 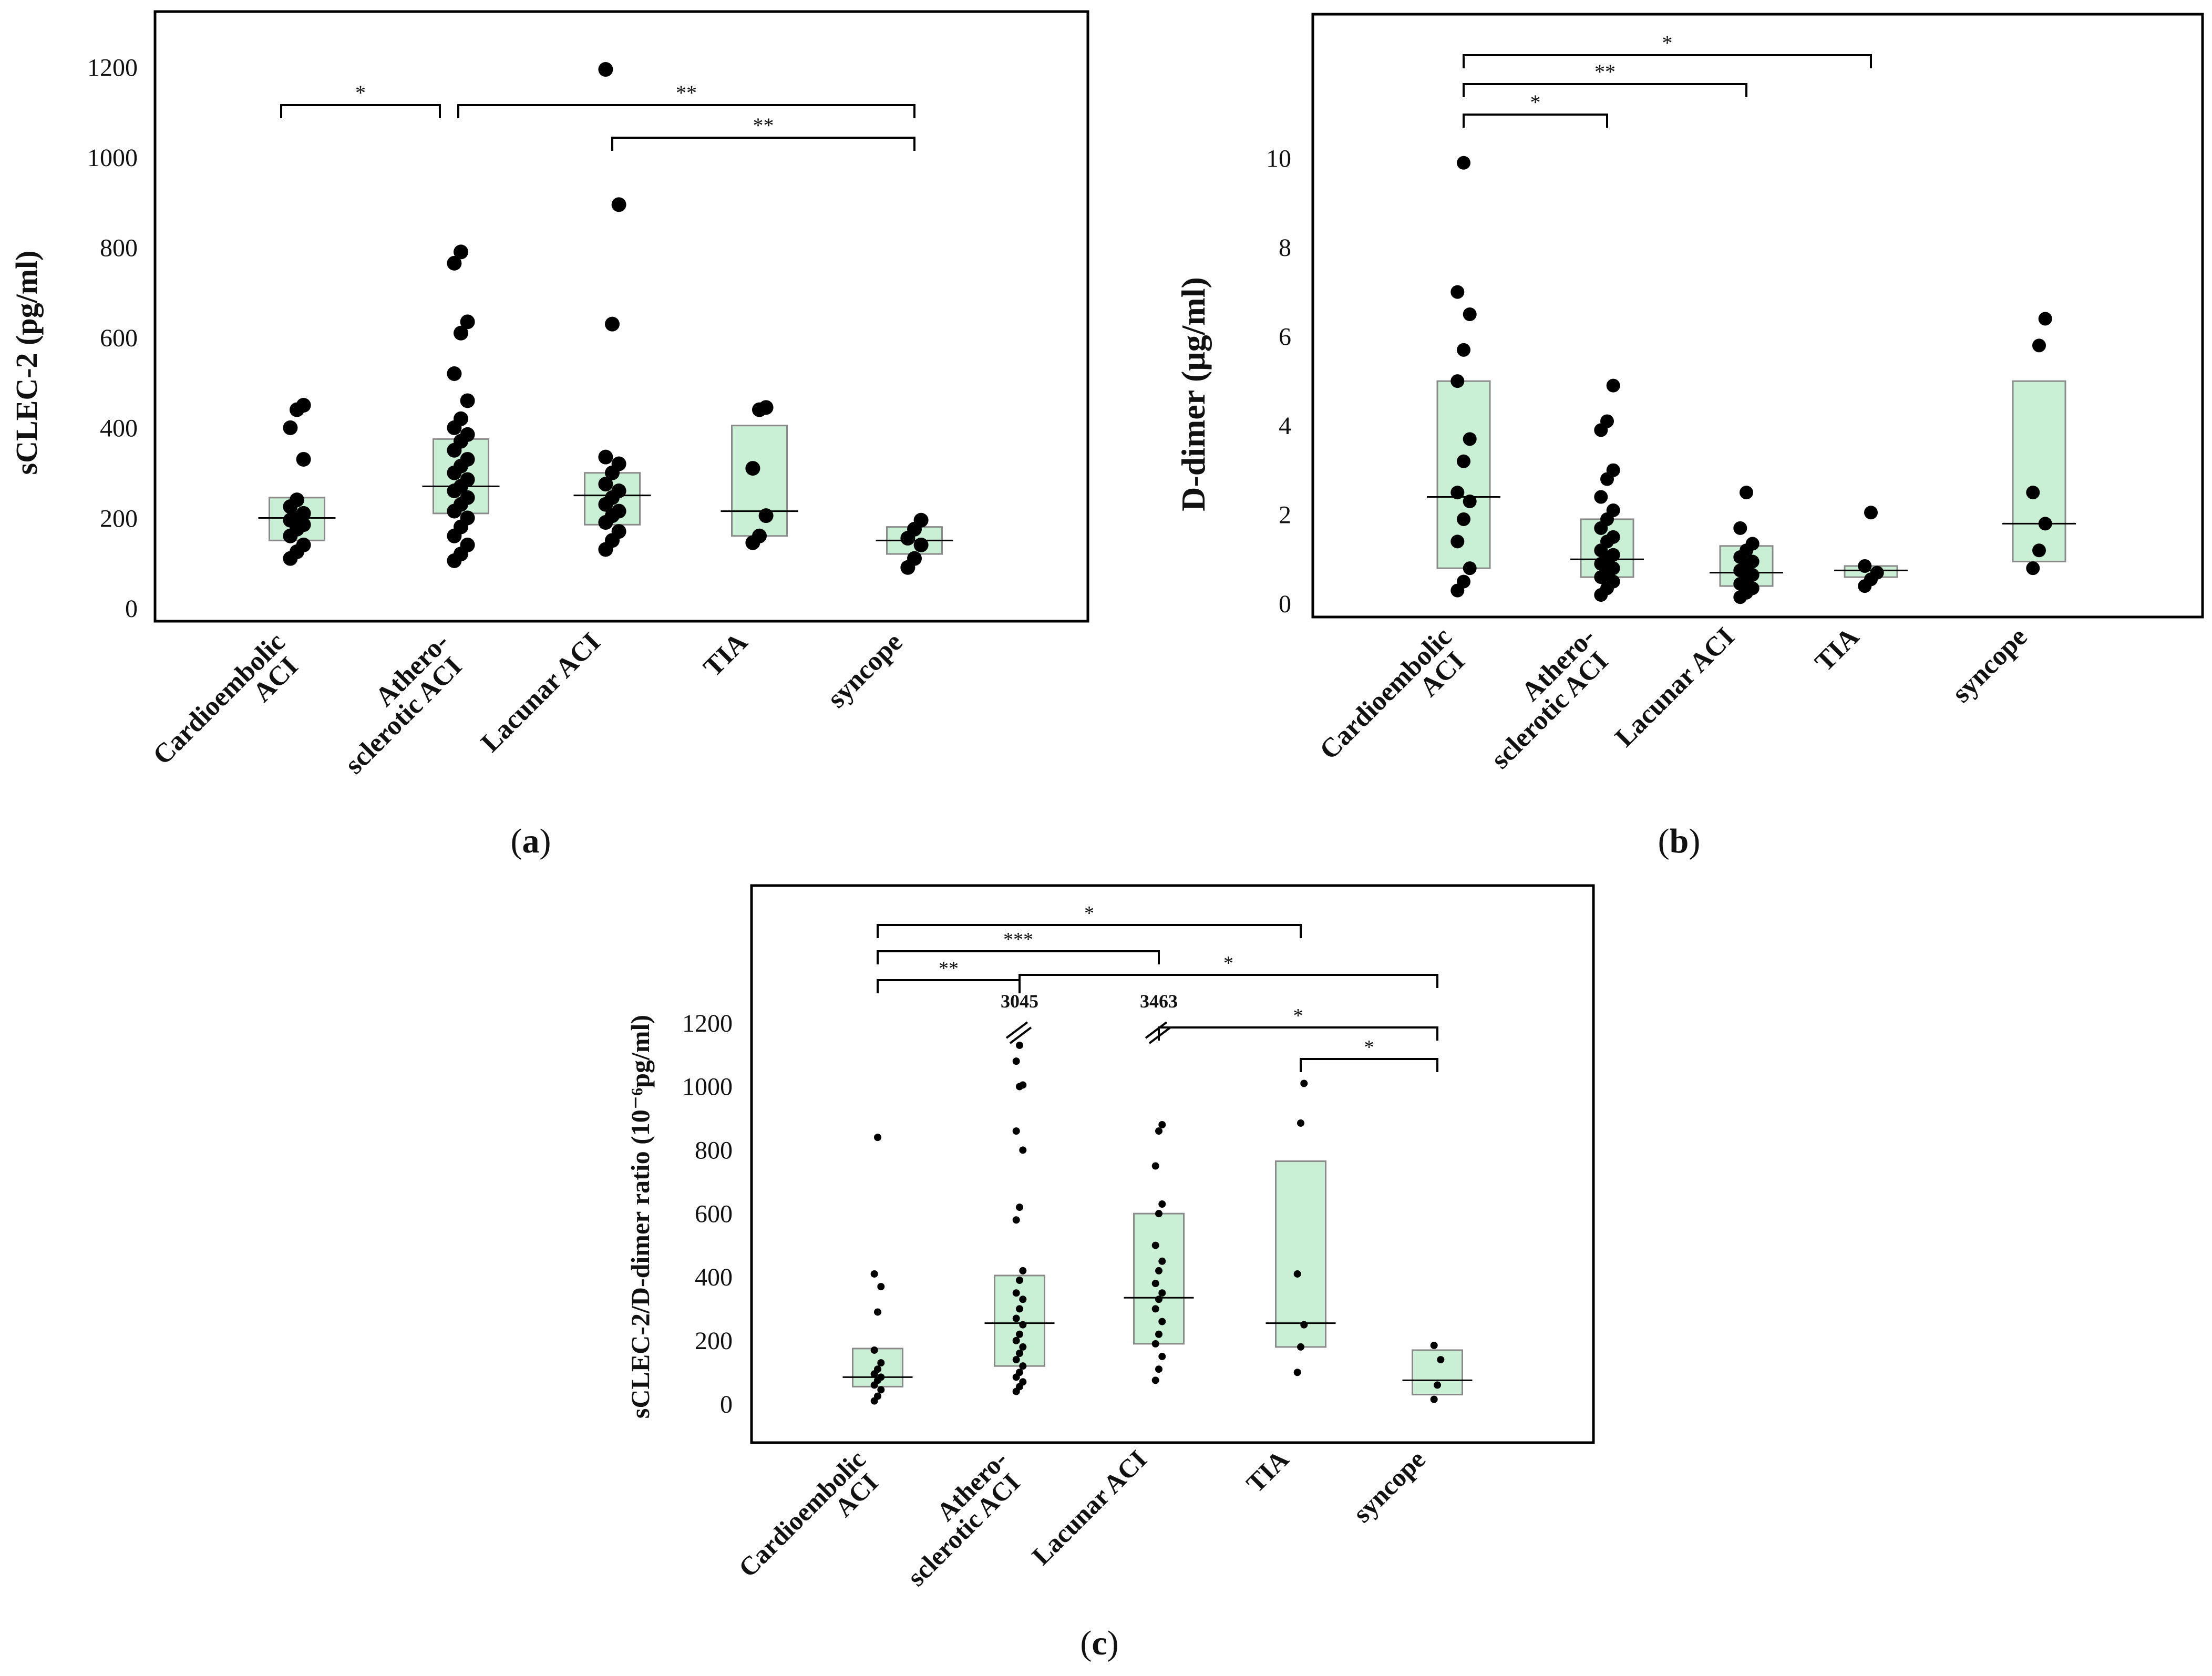 What do you see at coordinates (1285, 515) in the screenshot?
I see `y-tick-label: 2` at bounding box center [1285, 515].